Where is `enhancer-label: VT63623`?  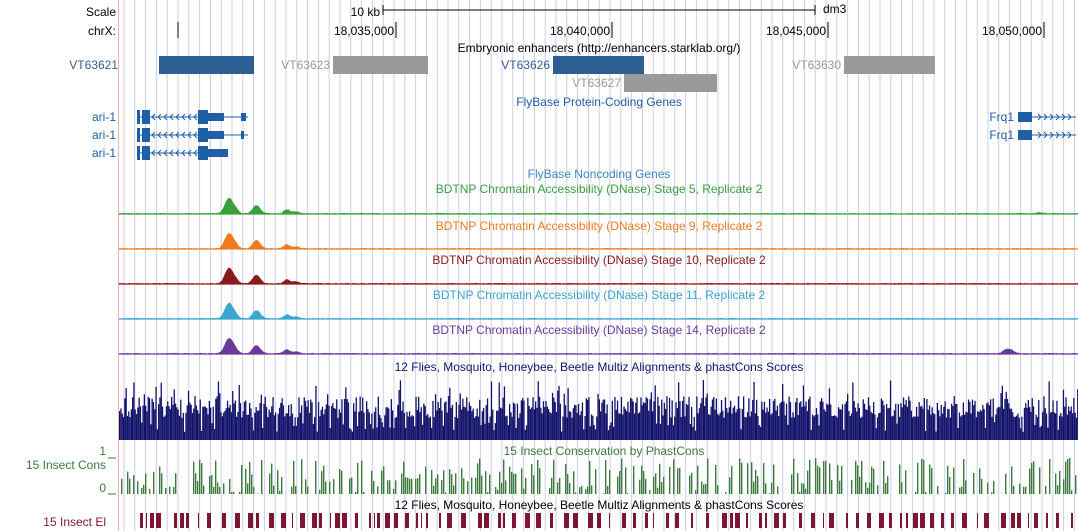
enhancer-label: VT63623 is located at coordinates (305, 65).